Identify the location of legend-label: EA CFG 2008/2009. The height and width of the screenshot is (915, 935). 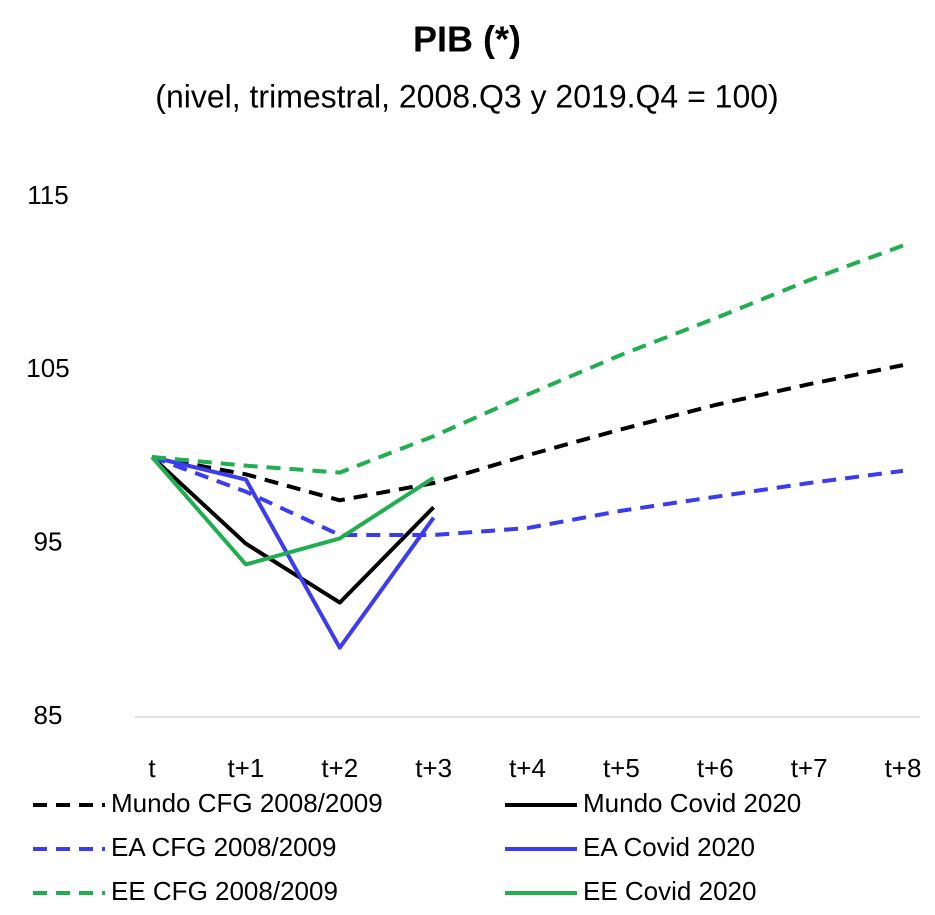
(223, 847).